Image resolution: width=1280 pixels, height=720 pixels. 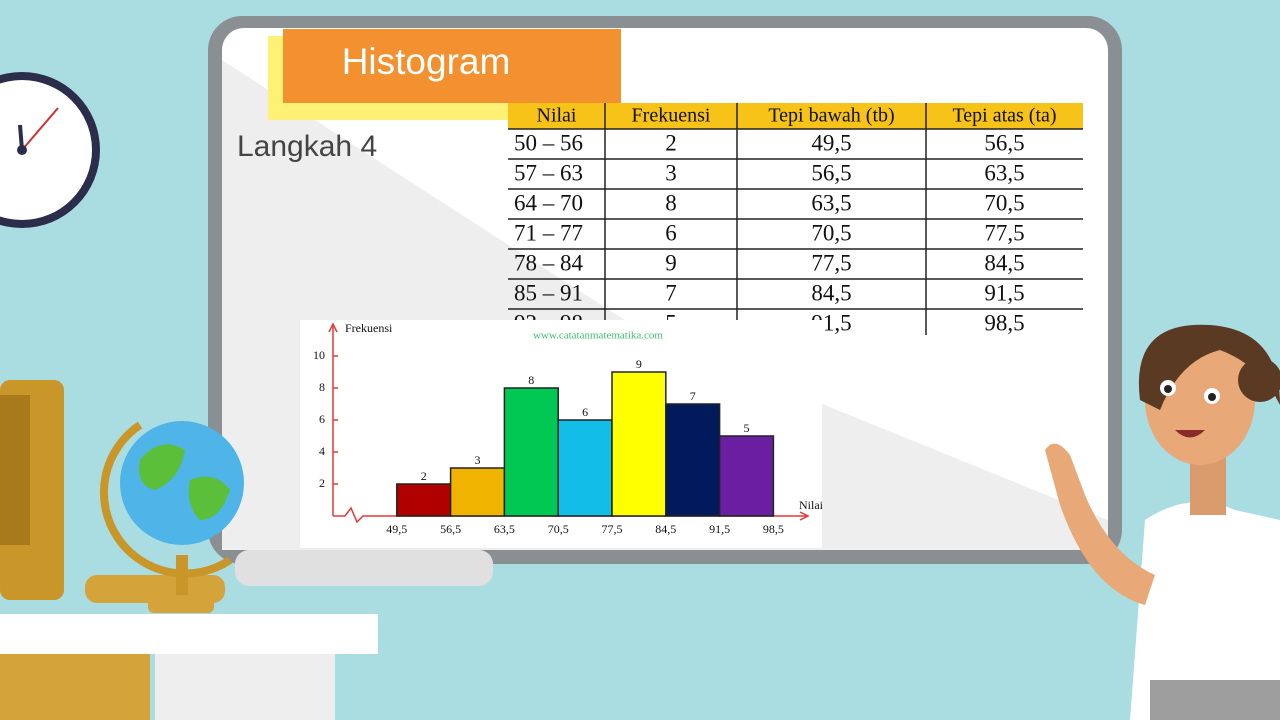 I want to click on table-cell: 98,5, so click(x=1004, y=322).